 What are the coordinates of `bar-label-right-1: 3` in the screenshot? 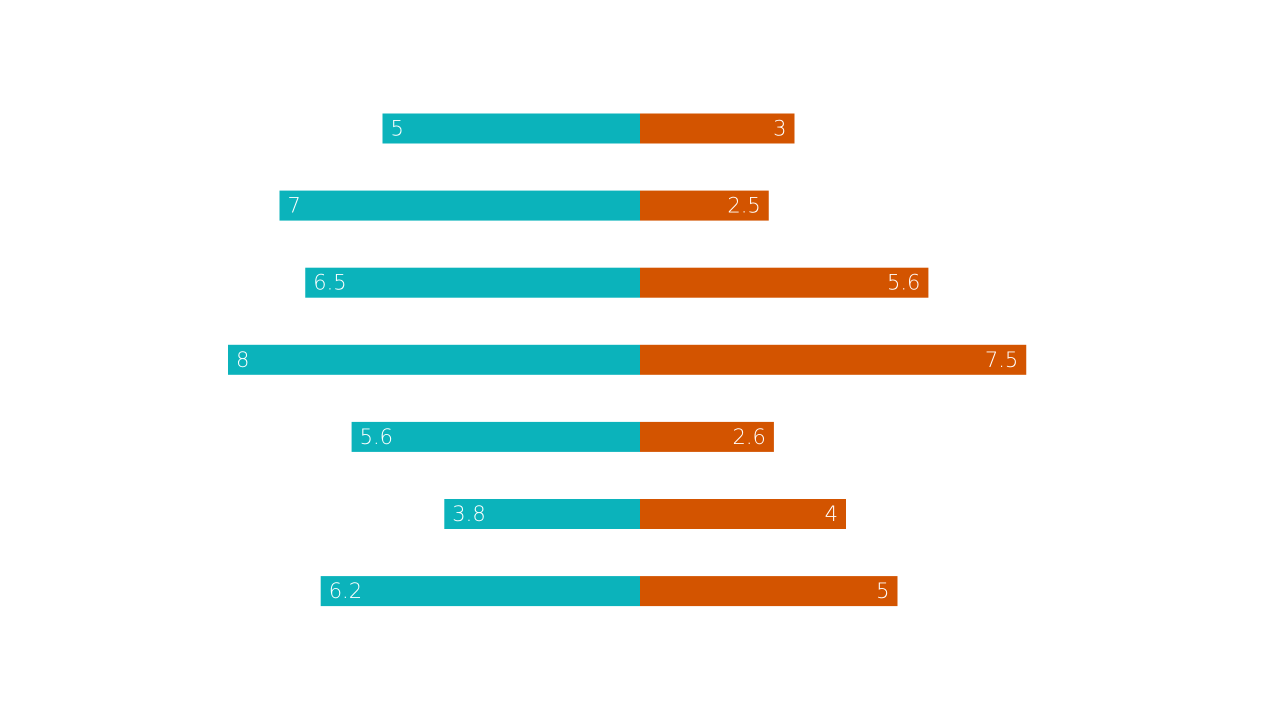 It's located at (779, 129).